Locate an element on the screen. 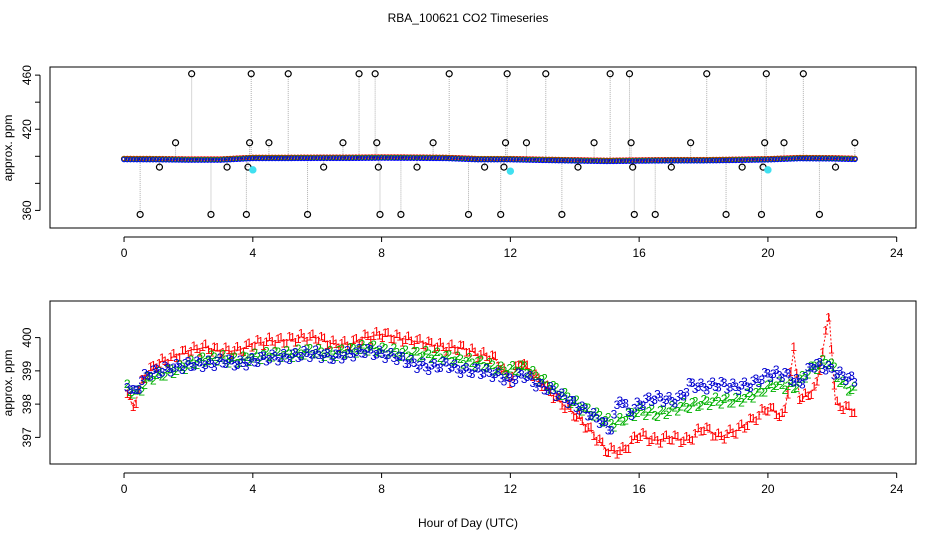 The width and height of the screenshot is (936, 540). top-y-tick-label: 460 is located at coordinates (27, 75).